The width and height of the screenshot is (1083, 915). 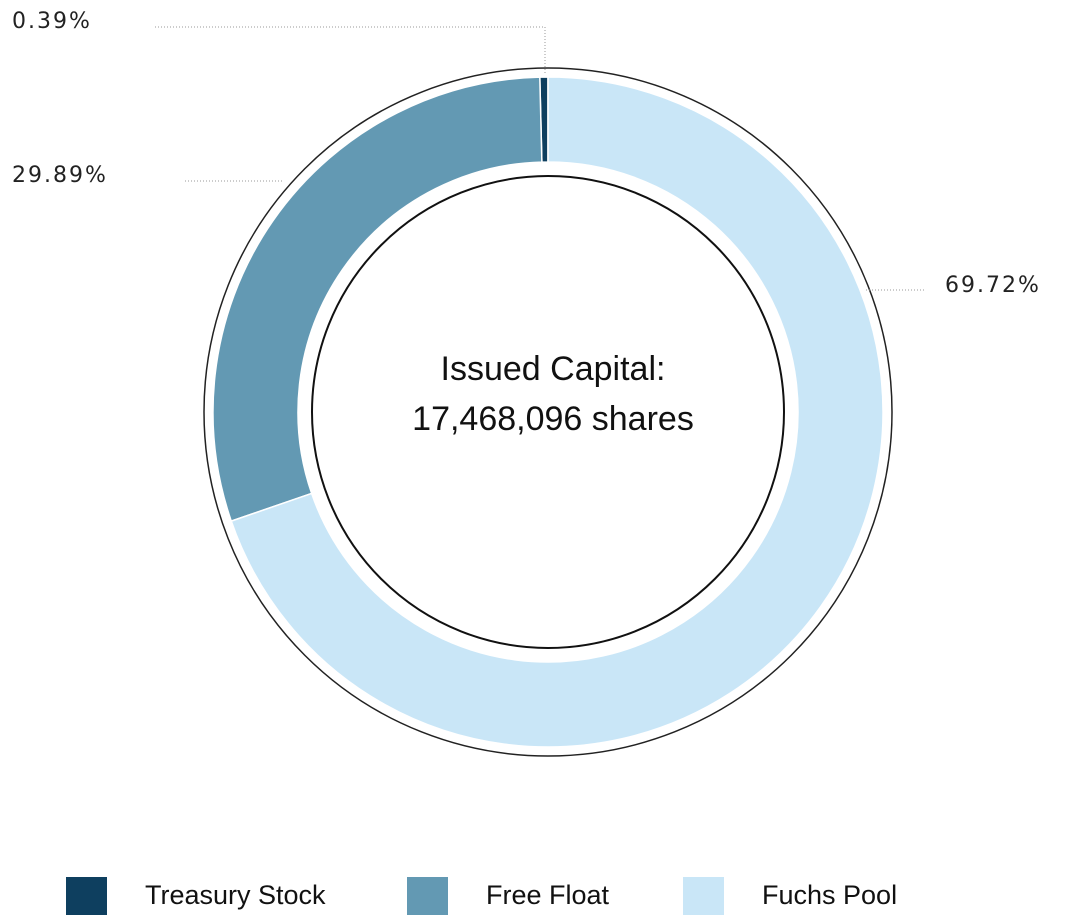 I want to click on legend-label: Free Float, so click(x=548, y=895).